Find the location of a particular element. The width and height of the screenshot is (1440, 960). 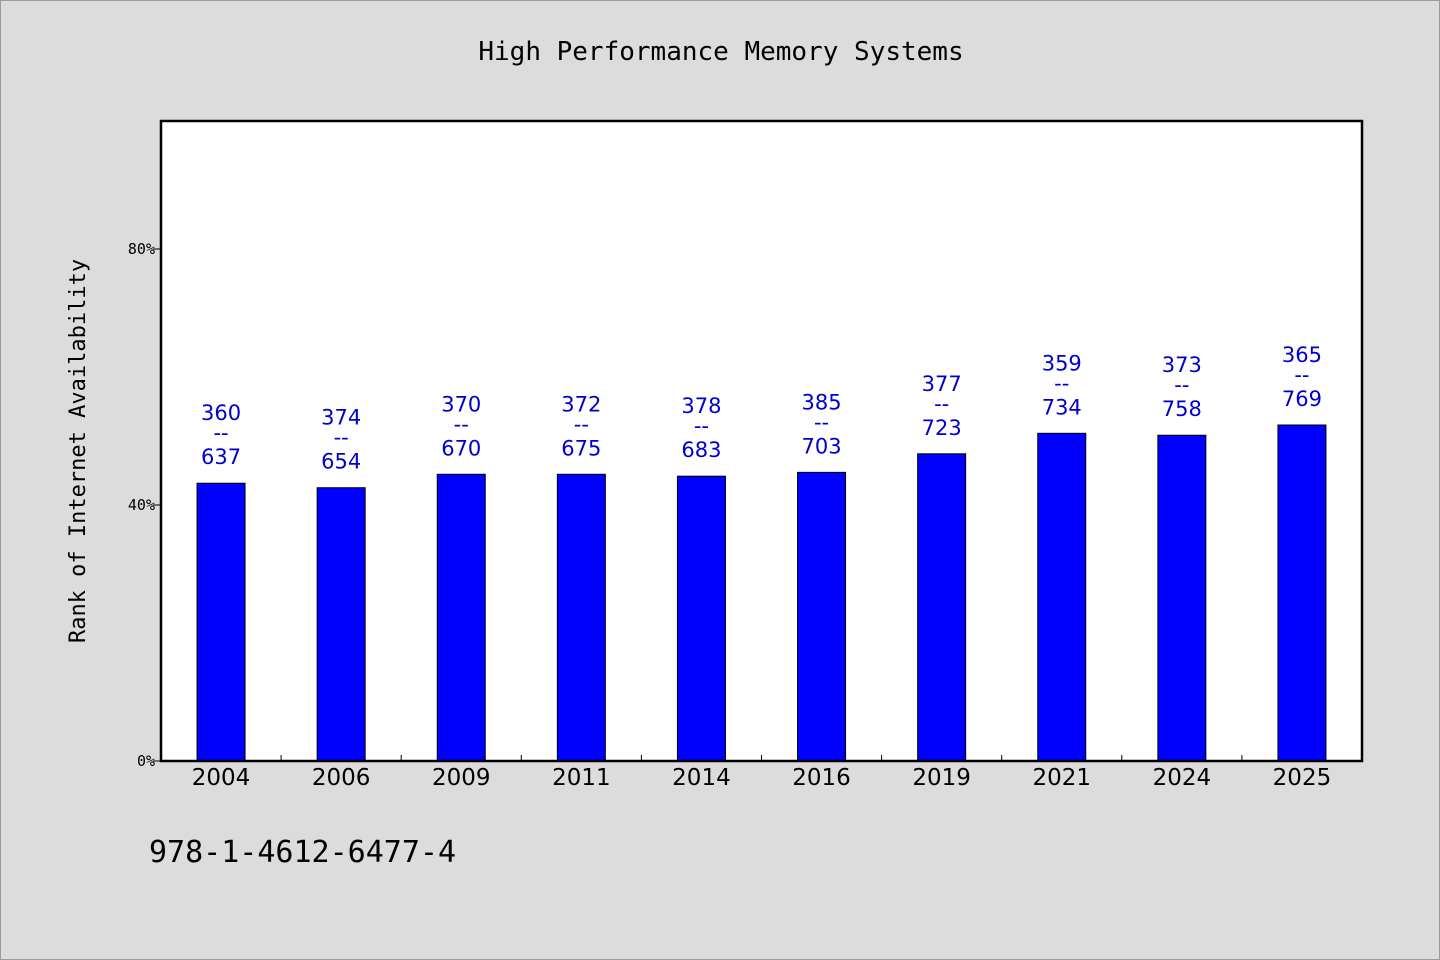

x-tick-label: 2014 is located at coordinates (701, 778).